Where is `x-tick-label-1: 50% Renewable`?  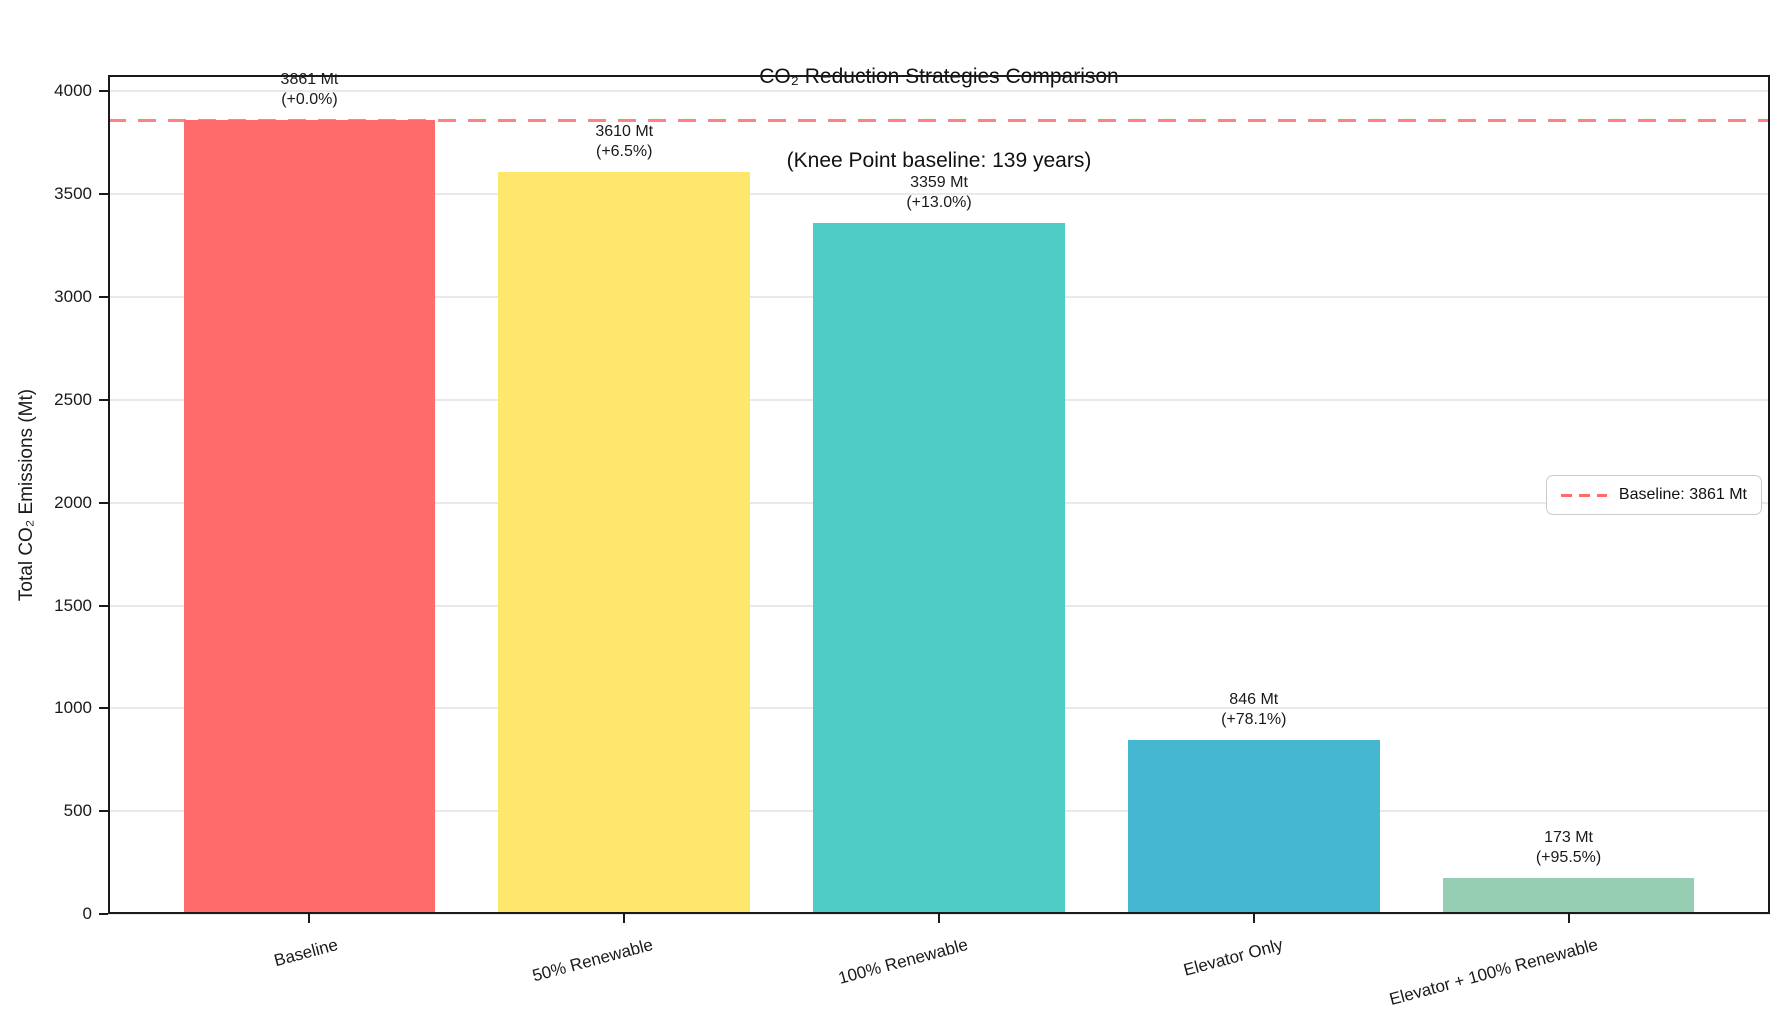
x-tick-label-1: 50% Renewable is located at coordinates (593, 960).